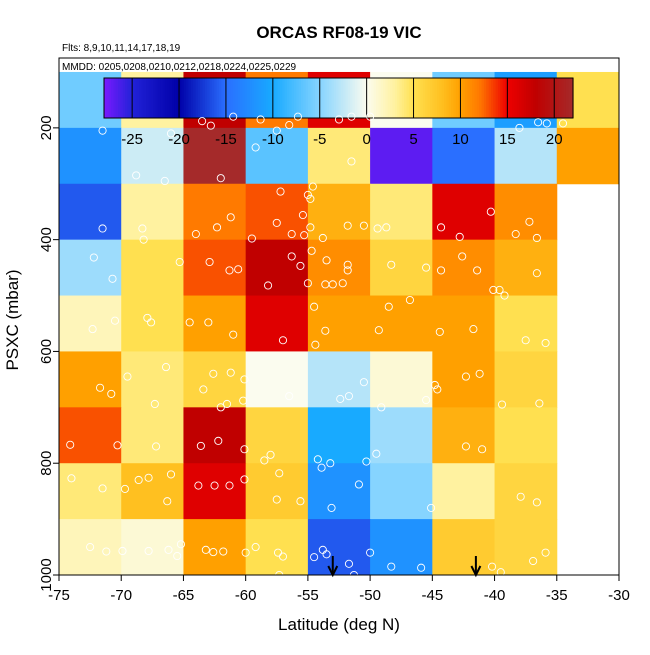 This screenshot has width=650, height=655. Describe the element at coordinates (432, 595) in the screenshot. I see `x-tick-label: -45` at that location.